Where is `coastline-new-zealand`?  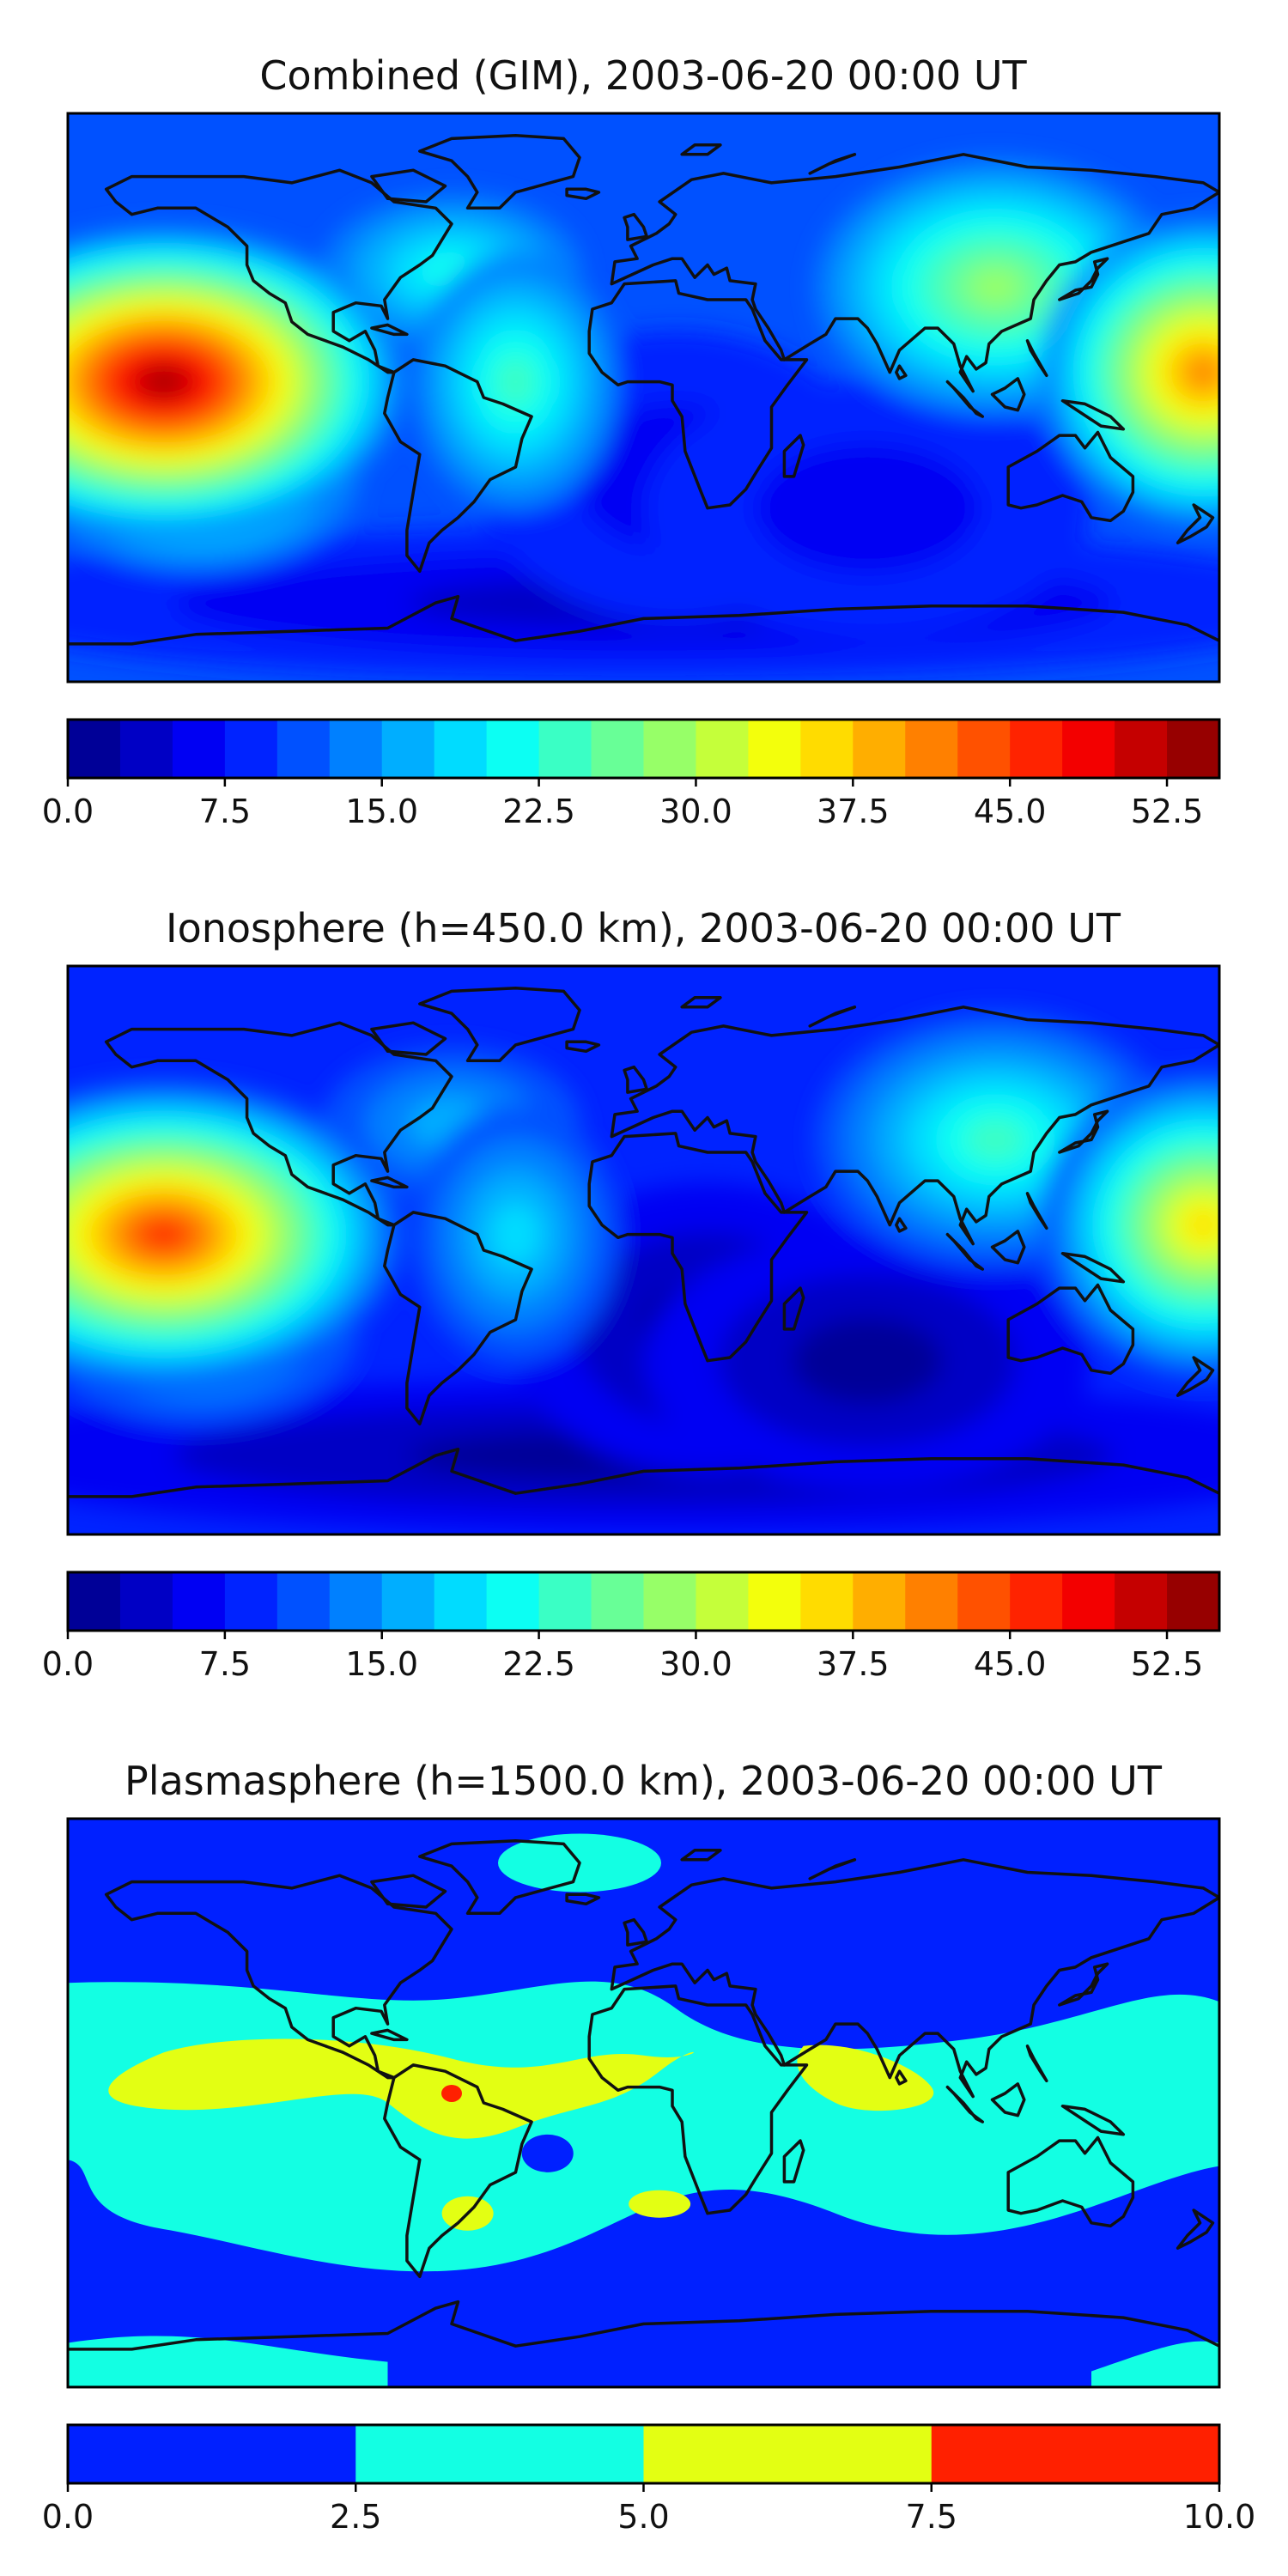
coastline-new-zealand is located at coordinates (1195, 523).